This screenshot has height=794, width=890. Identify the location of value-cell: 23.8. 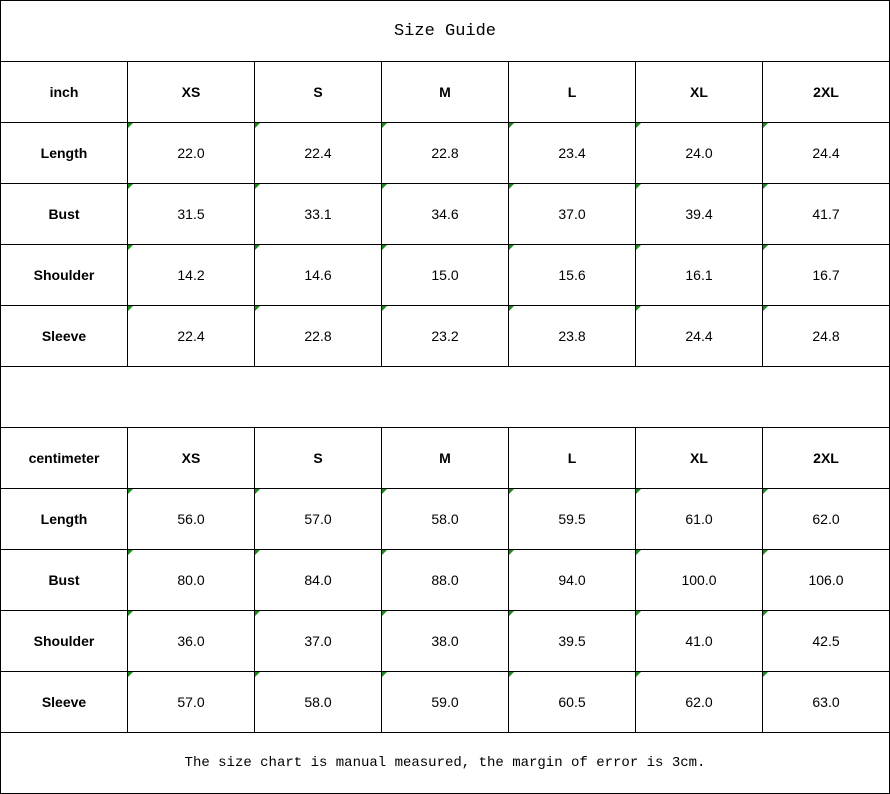
(572, 336).